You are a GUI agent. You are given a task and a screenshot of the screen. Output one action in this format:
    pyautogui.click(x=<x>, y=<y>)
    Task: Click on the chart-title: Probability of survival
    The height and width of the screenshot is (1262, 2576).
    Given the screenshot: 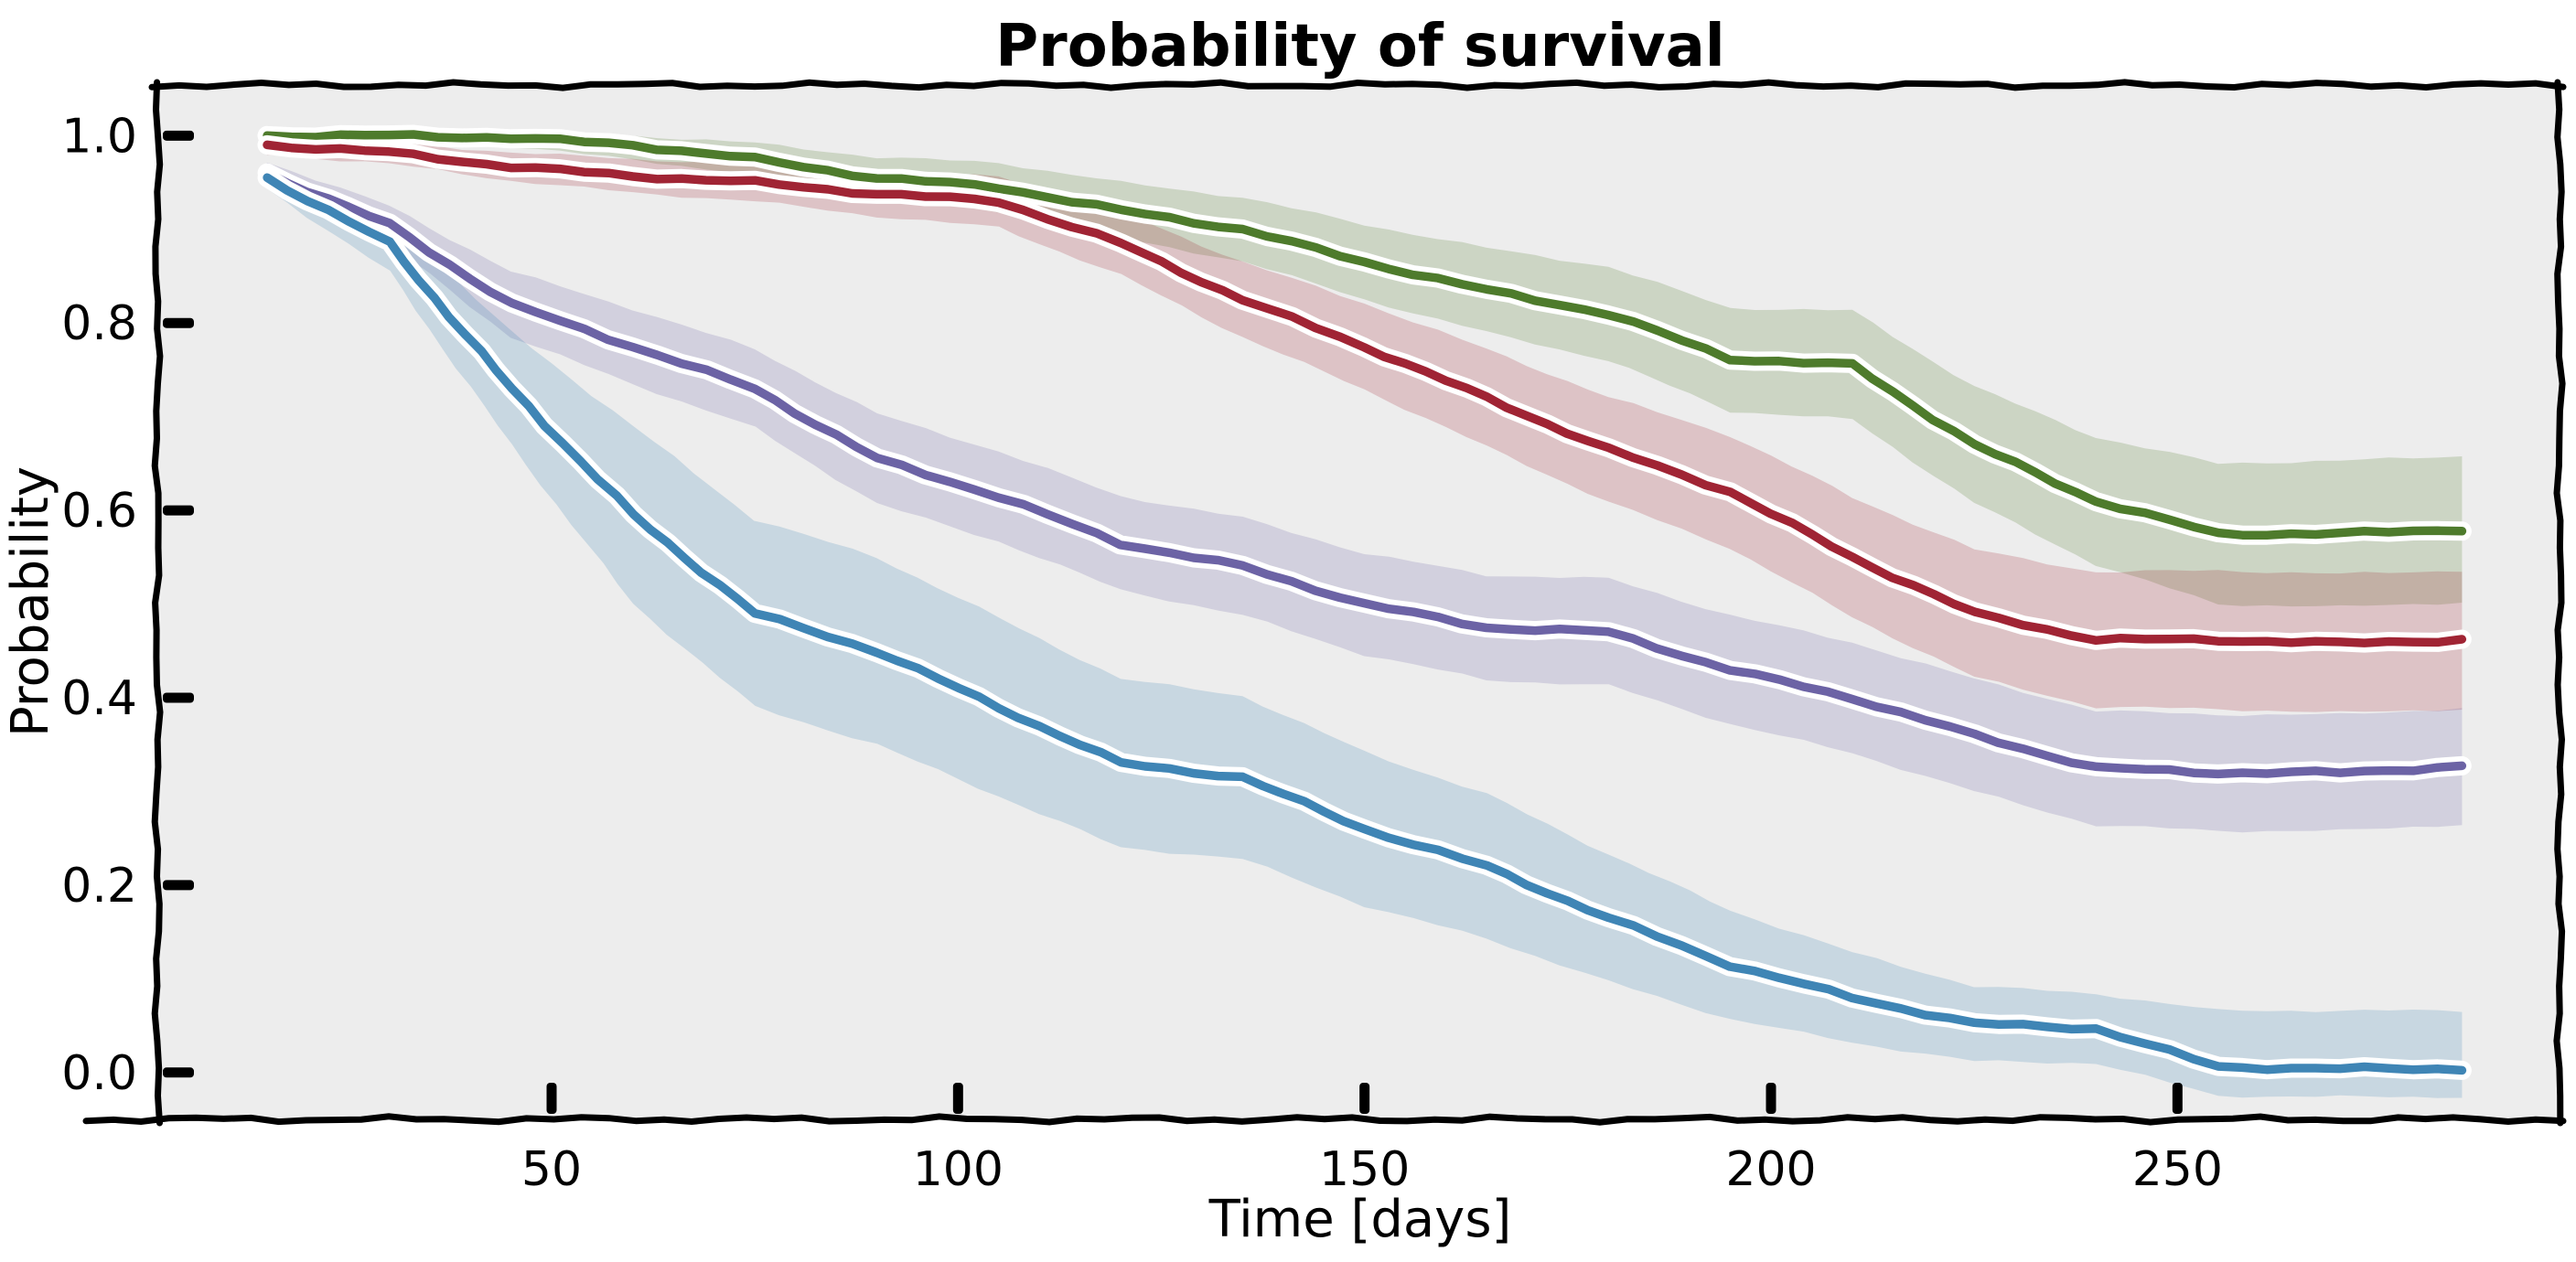 What is the action you would take?
    pyautogui.click(x=1359, y=46)
    